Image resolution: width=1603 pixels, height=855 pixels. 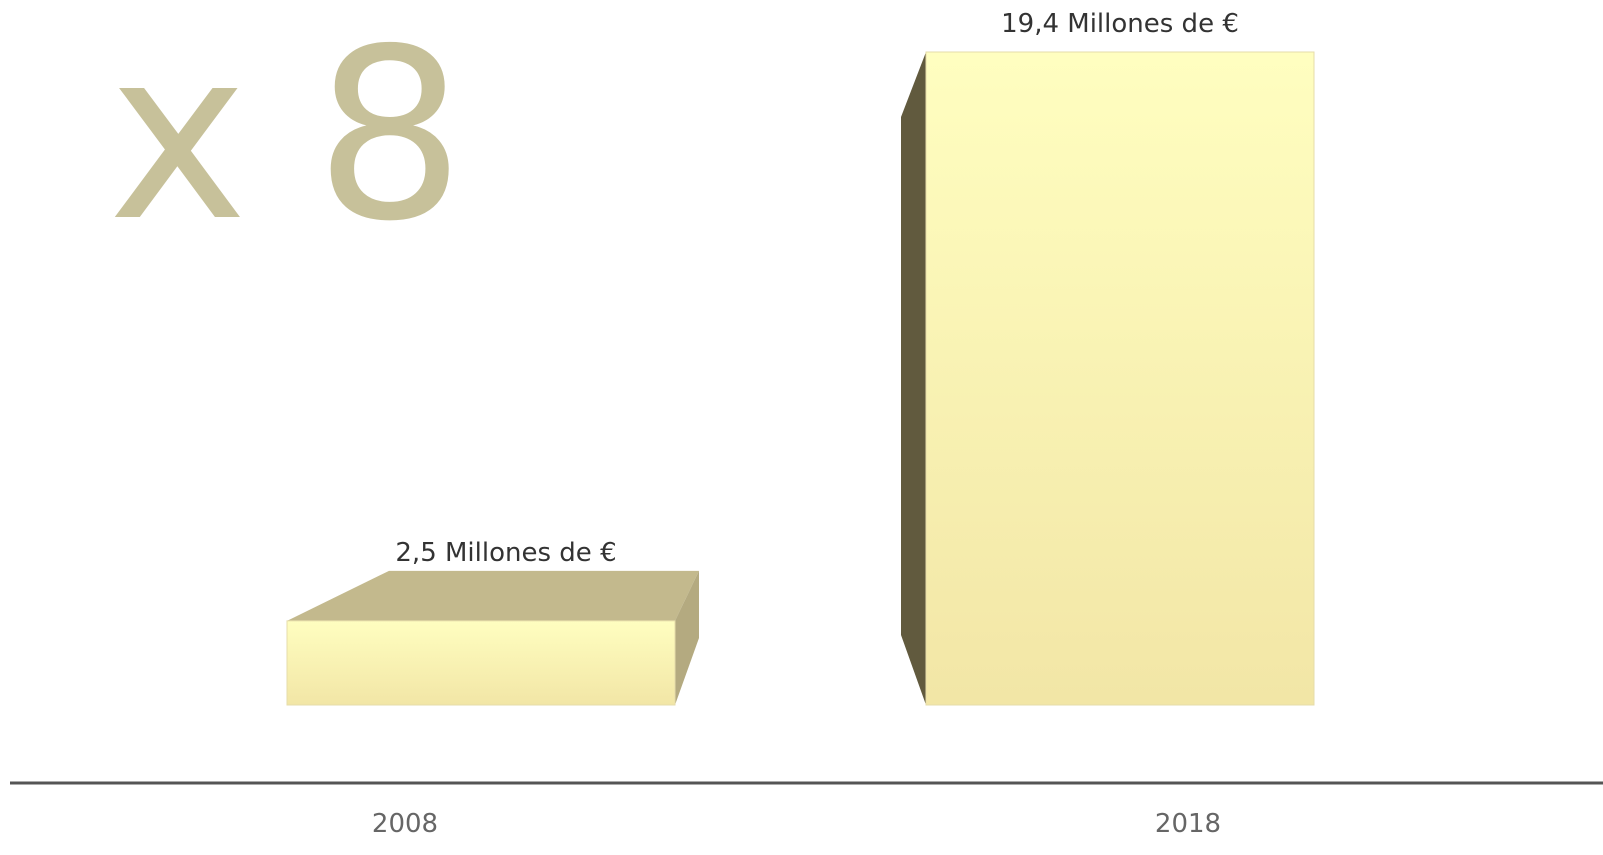 I want to click on bar-front-face, so click(x=481, y=663).